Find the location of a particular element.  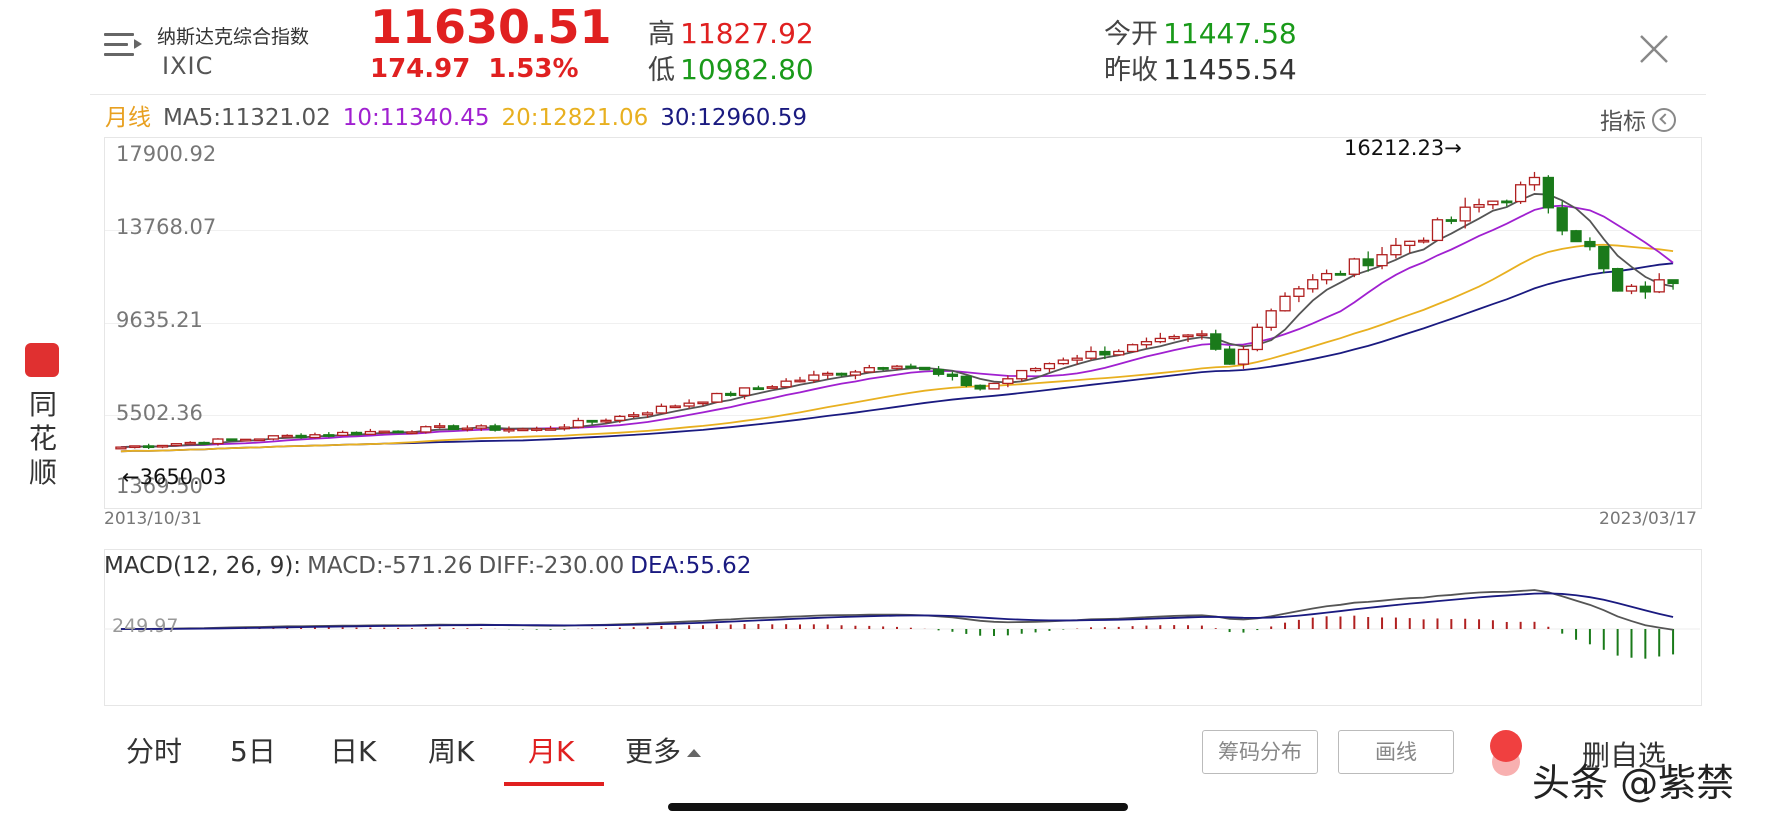

chip-distribution-button: 筹码分布 is located at coordinates (1260, 752).